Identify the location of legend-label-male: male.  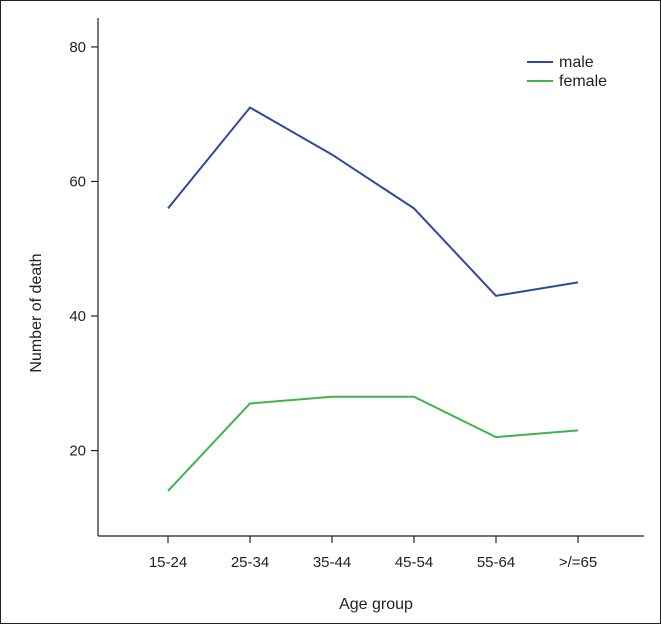
(576, 62).